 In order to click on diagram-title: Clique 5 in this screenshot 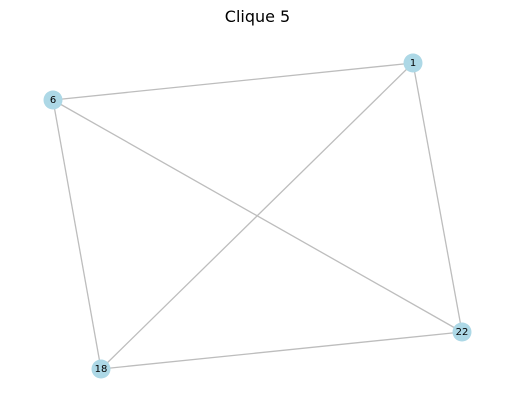, I will do `click(257, 16)`.